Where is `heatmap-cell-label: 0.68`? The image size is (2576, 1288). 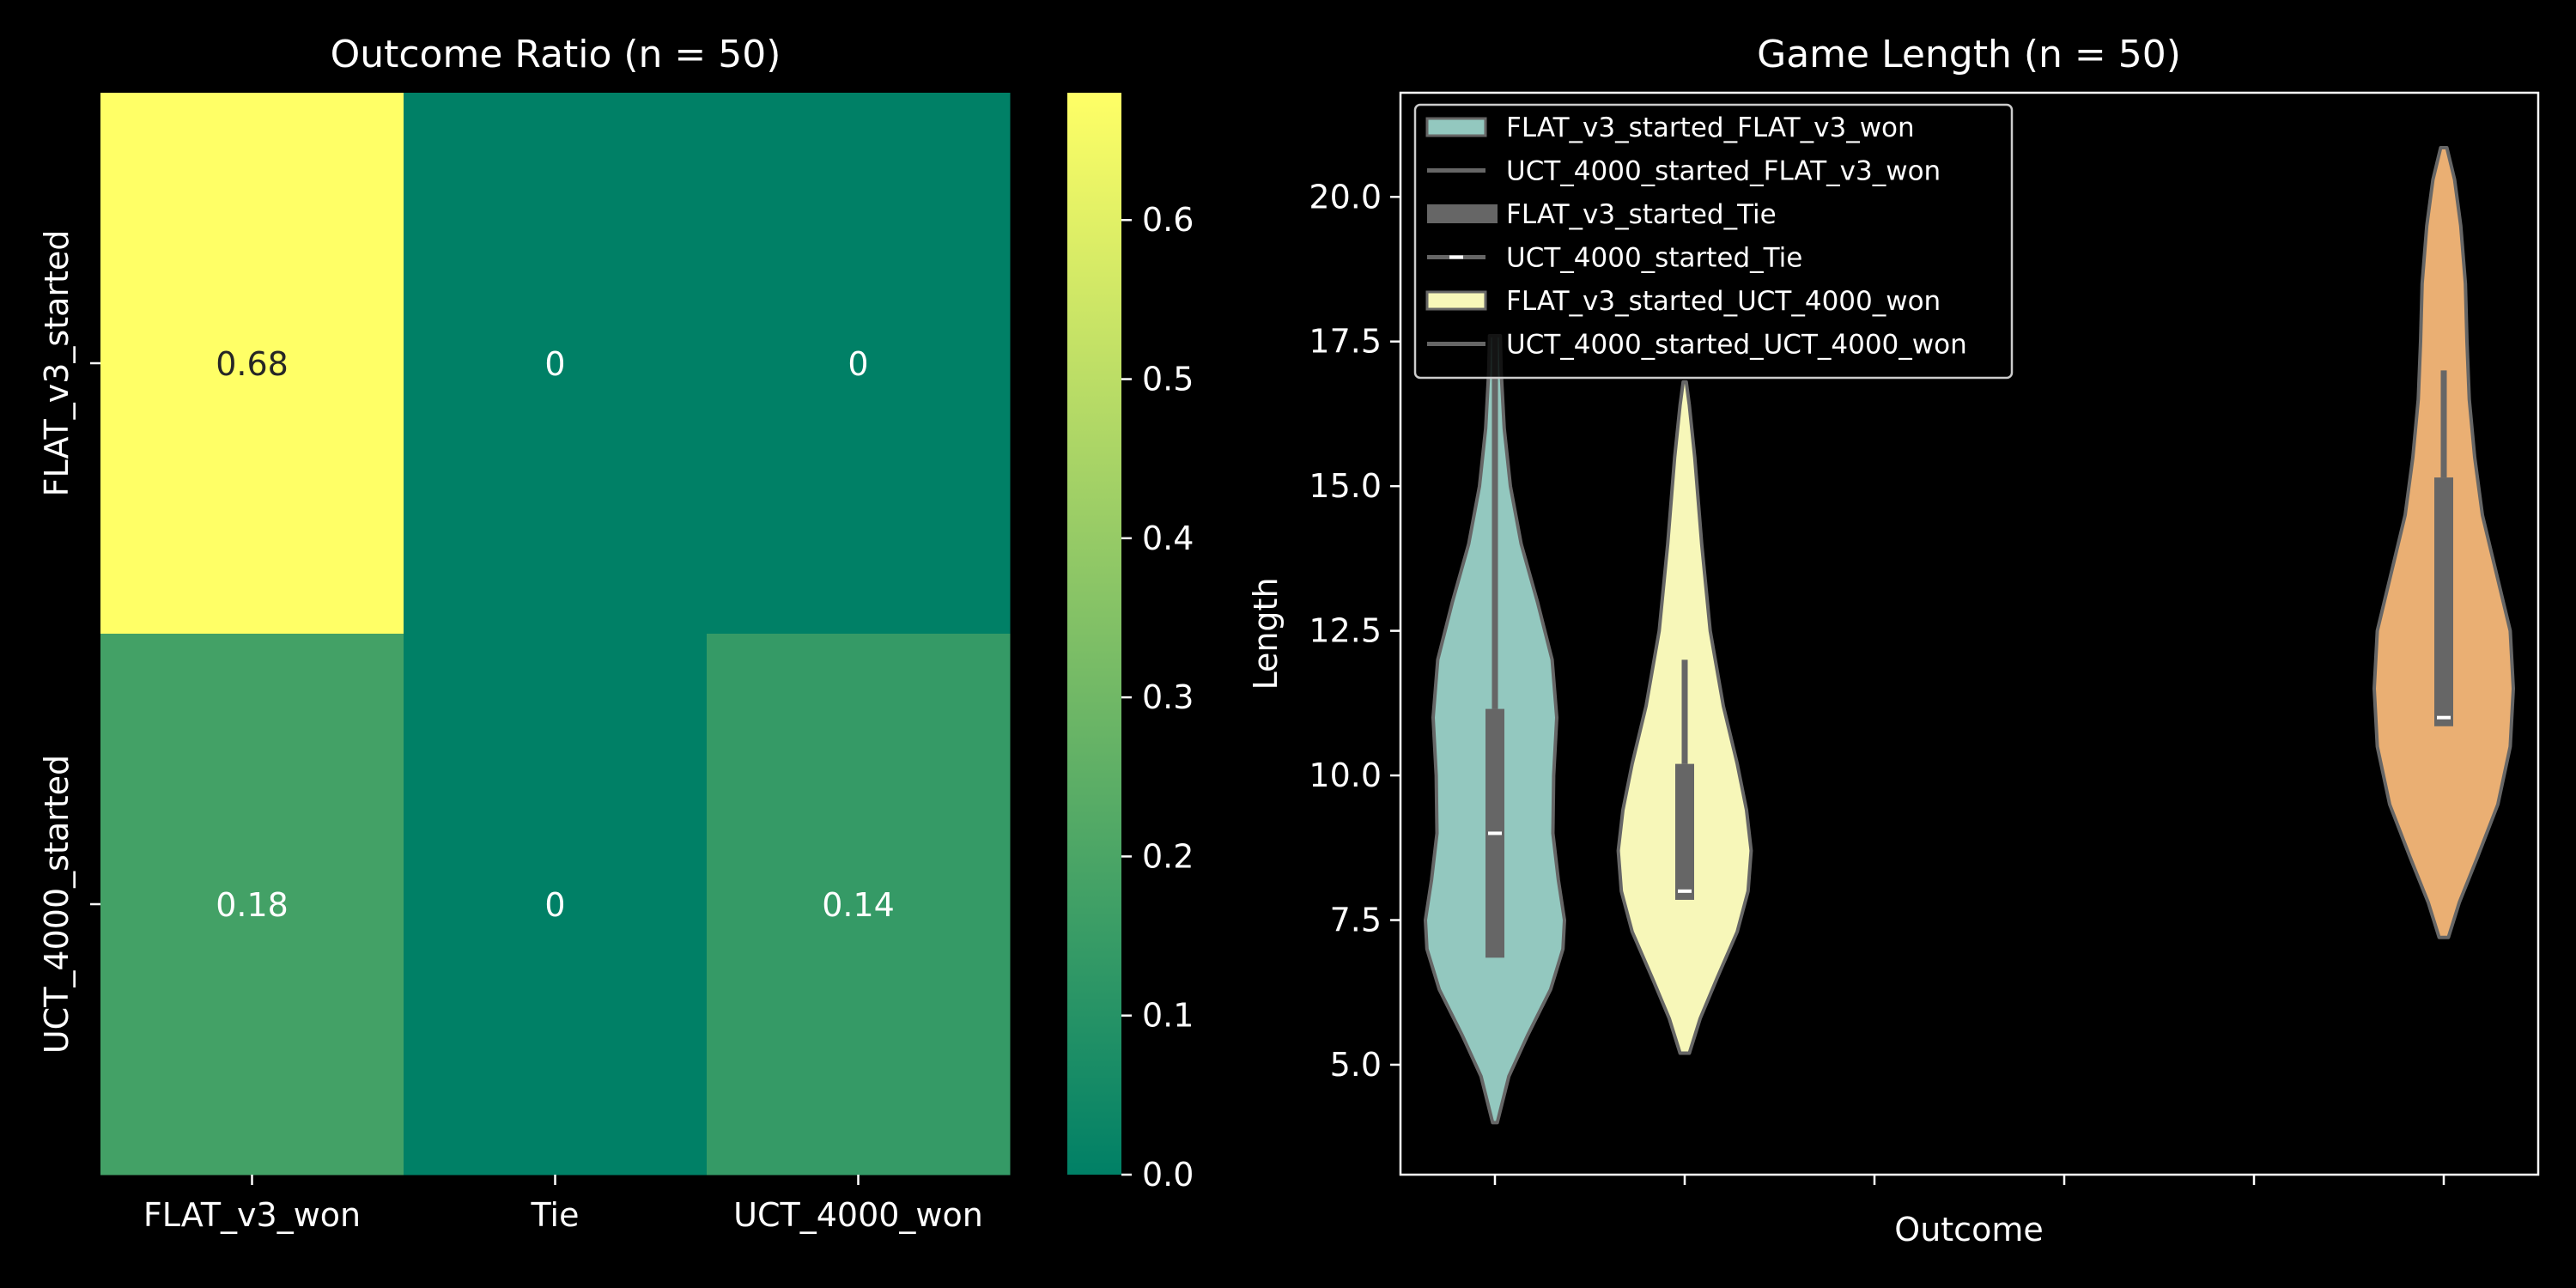 heatmap-cell-label: 0.68 is located at coordinates (252, 364).